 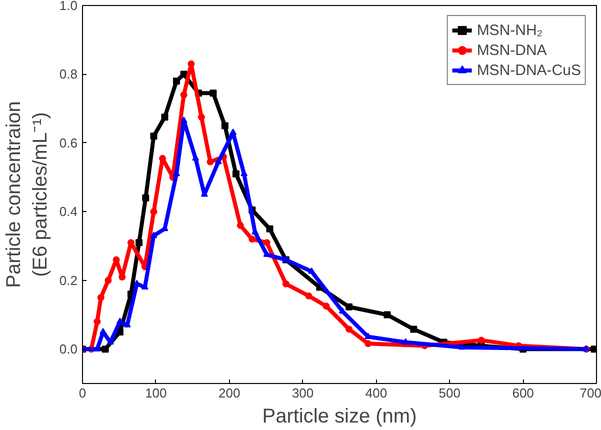 I want to click on x-tick-label: 0, so click(x=82, y=393).